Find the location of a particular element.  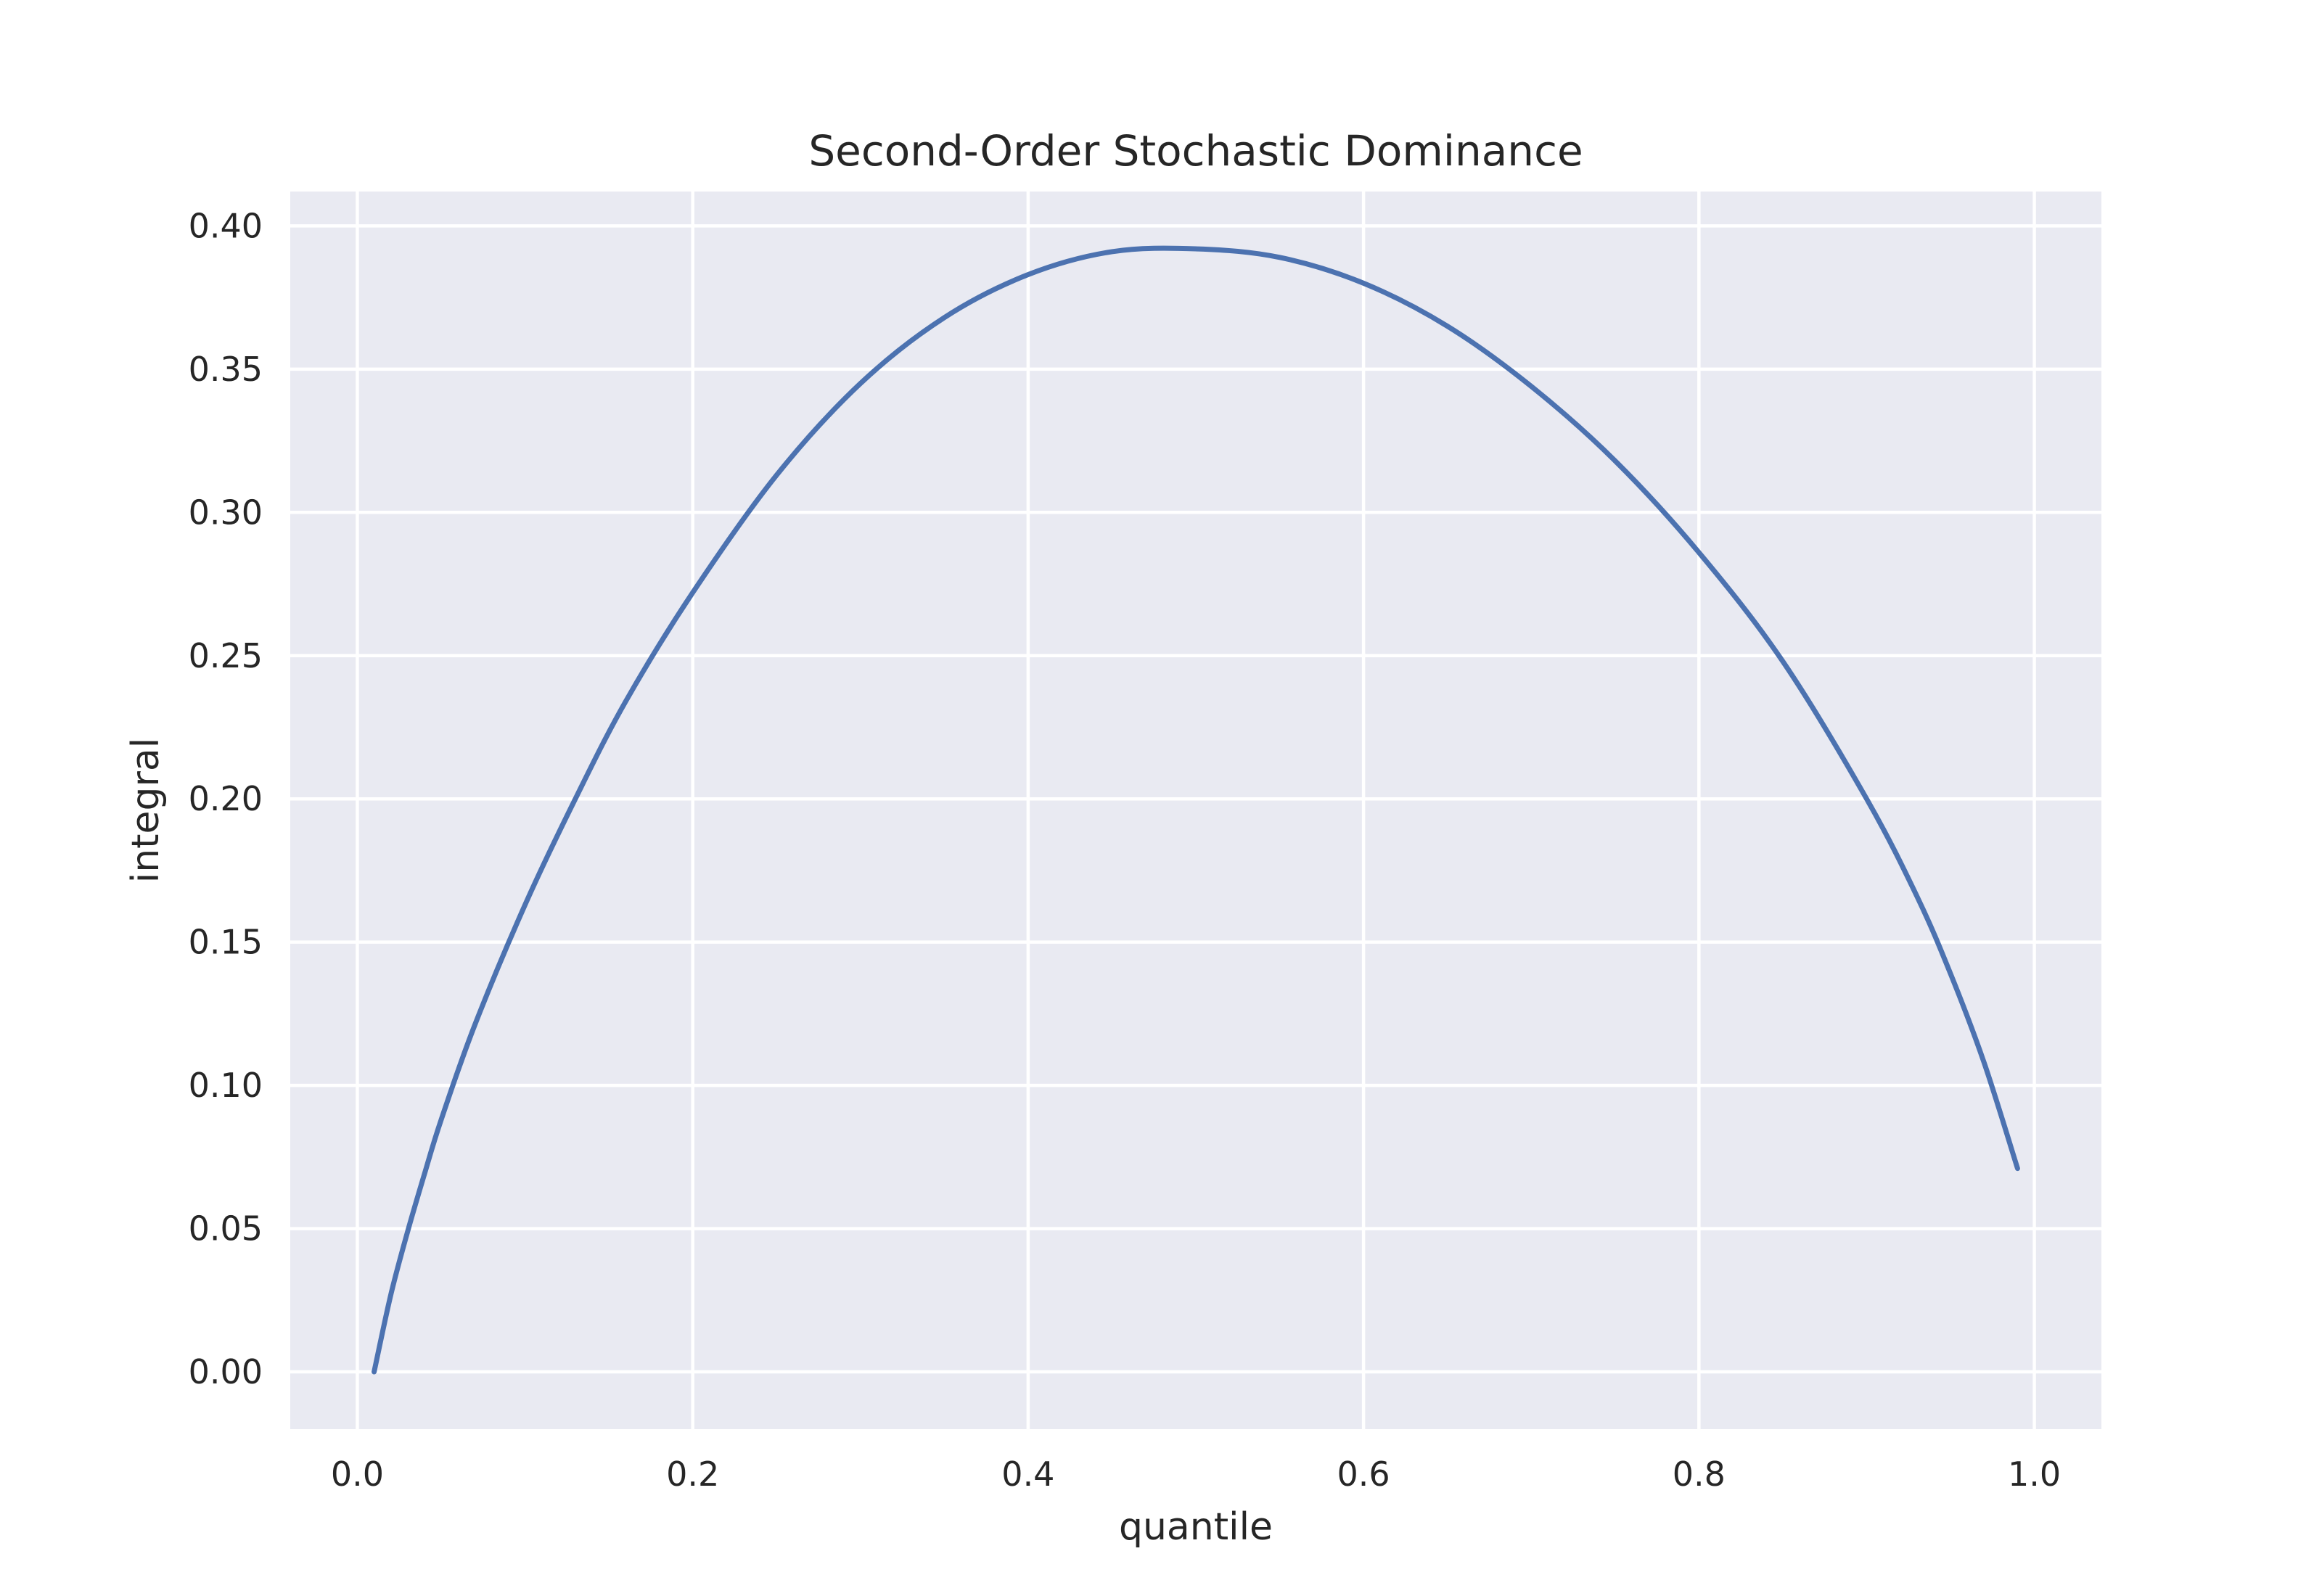

x-tick-label: 1.0 is located at coordinates (2035, 1474).